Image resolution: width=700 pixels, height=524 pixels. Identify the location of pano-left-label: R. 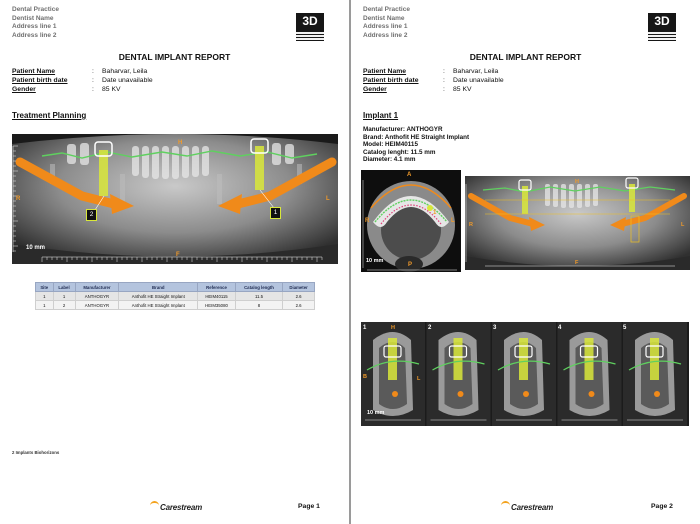
(471, 225).